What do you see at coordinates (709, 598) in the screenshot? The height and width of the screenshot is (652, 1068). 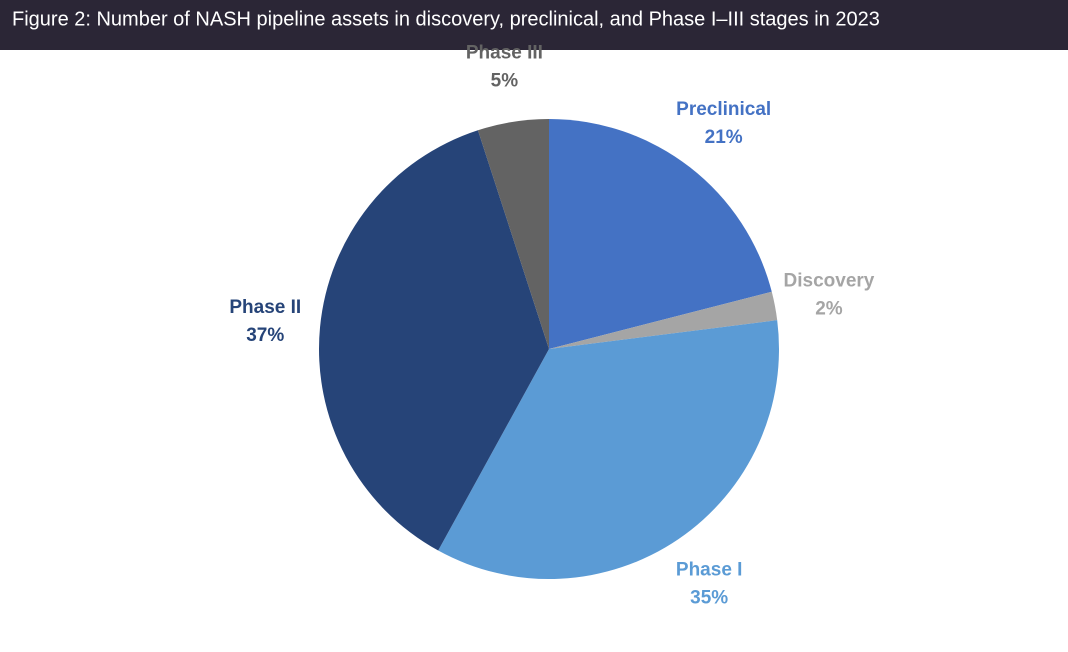 I see `slice-value-label: 35%` at bounding box center [709, 598].